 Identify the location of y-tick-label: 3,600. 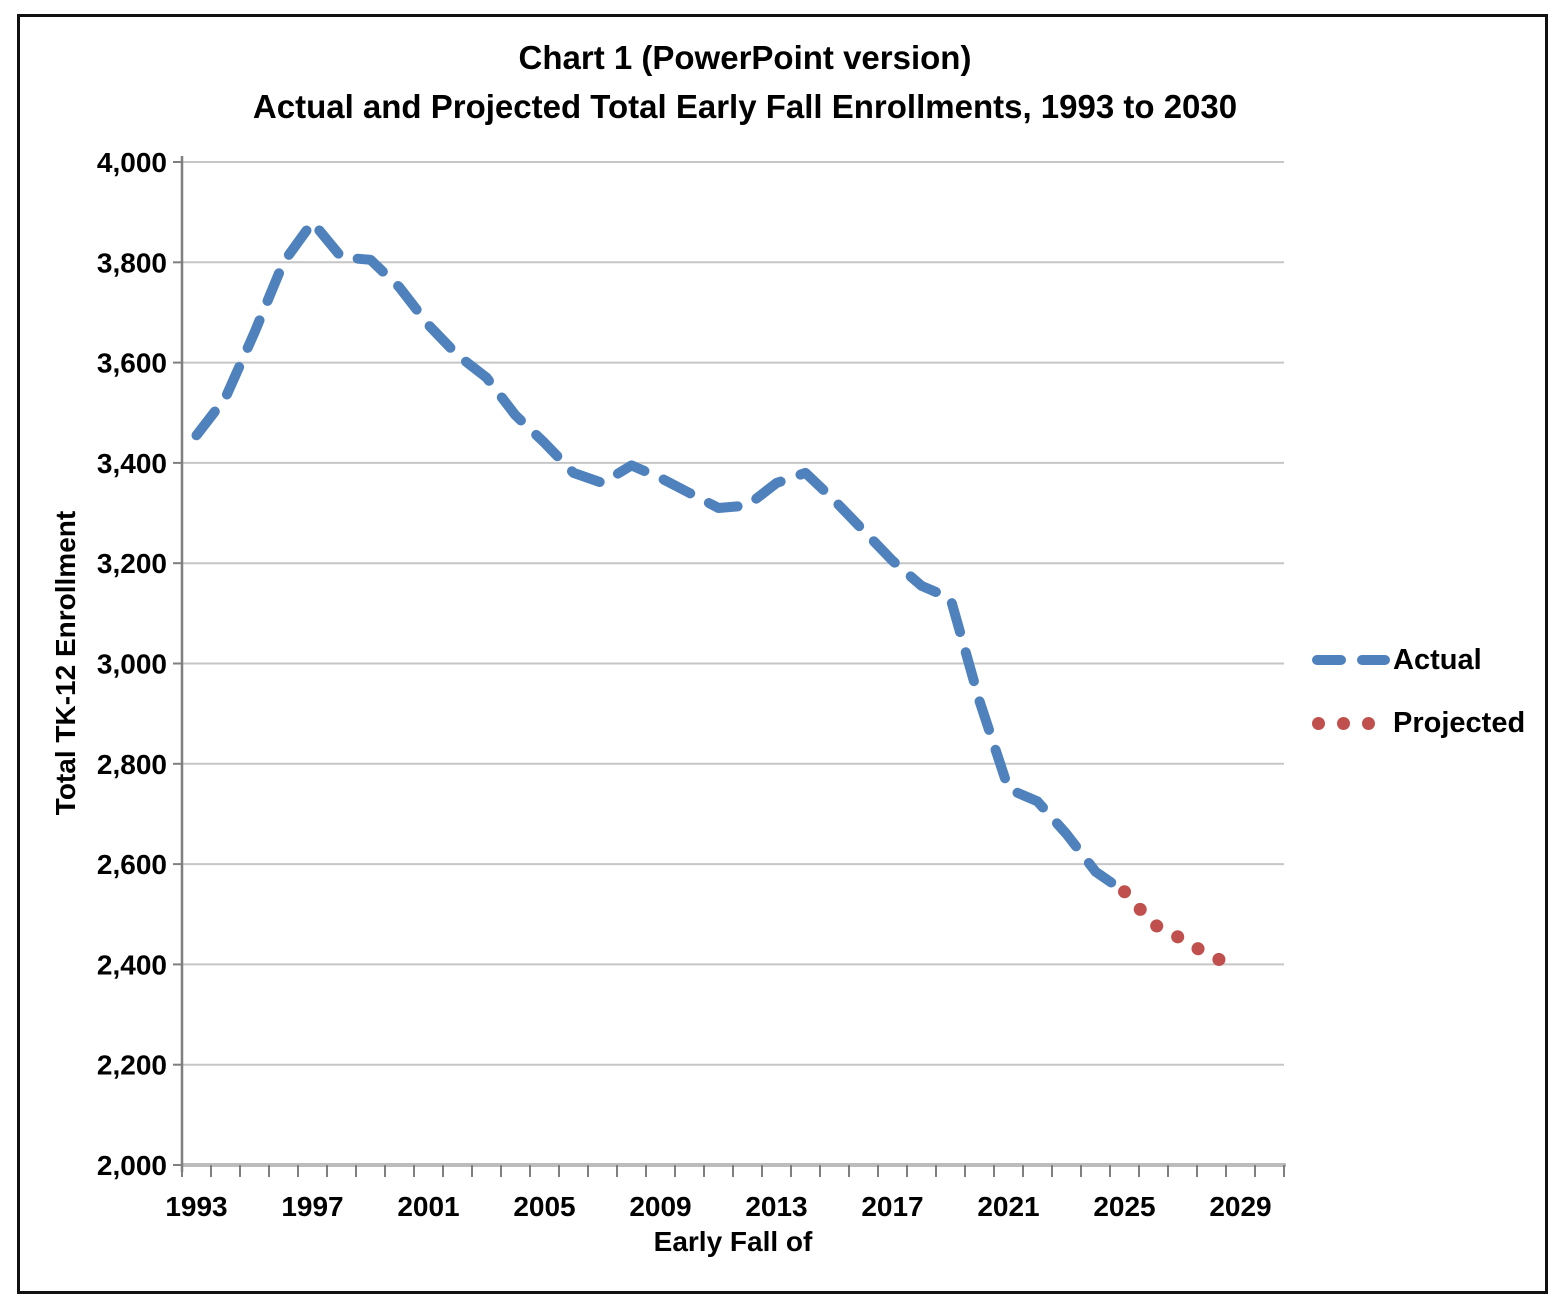
(132, 363).